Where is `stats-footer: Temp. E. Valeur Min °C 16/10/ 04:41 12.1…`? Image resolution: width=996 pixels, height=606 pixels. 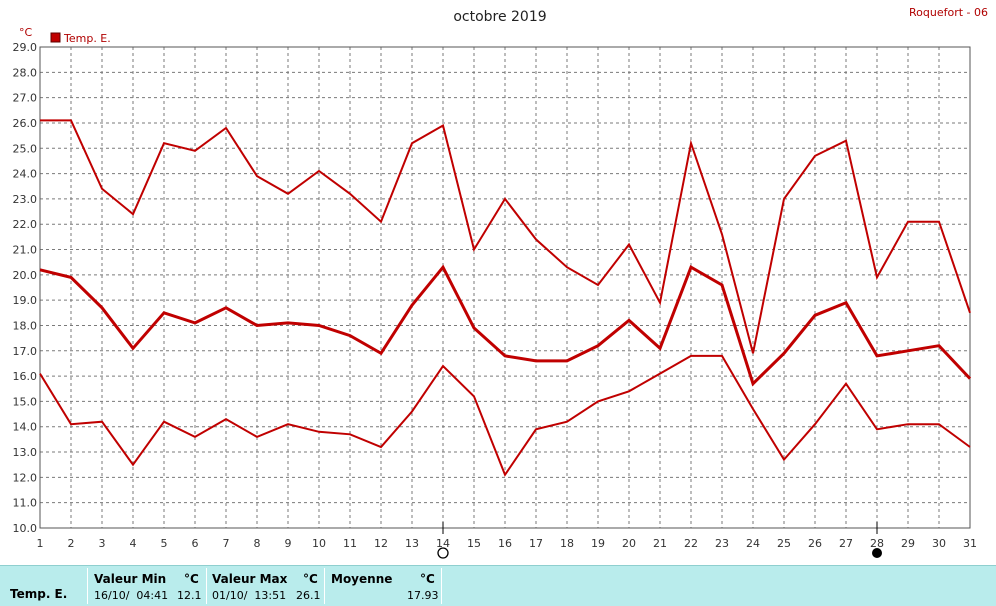 stats-footer: Temp. E. Valeur Min °C 16/10/ 04:41 12.1… is located at coordinates (498, 585).